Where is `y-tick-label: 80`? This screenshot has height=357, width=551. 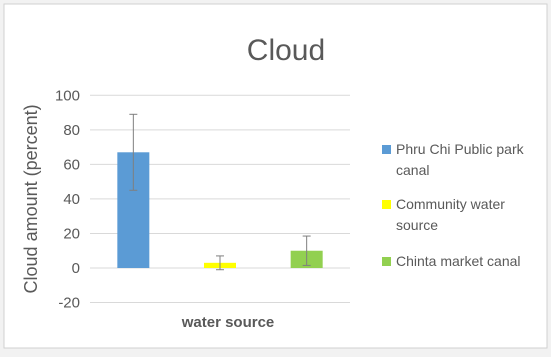 y-tick-label: 80 is located at coordinates (71, 130).